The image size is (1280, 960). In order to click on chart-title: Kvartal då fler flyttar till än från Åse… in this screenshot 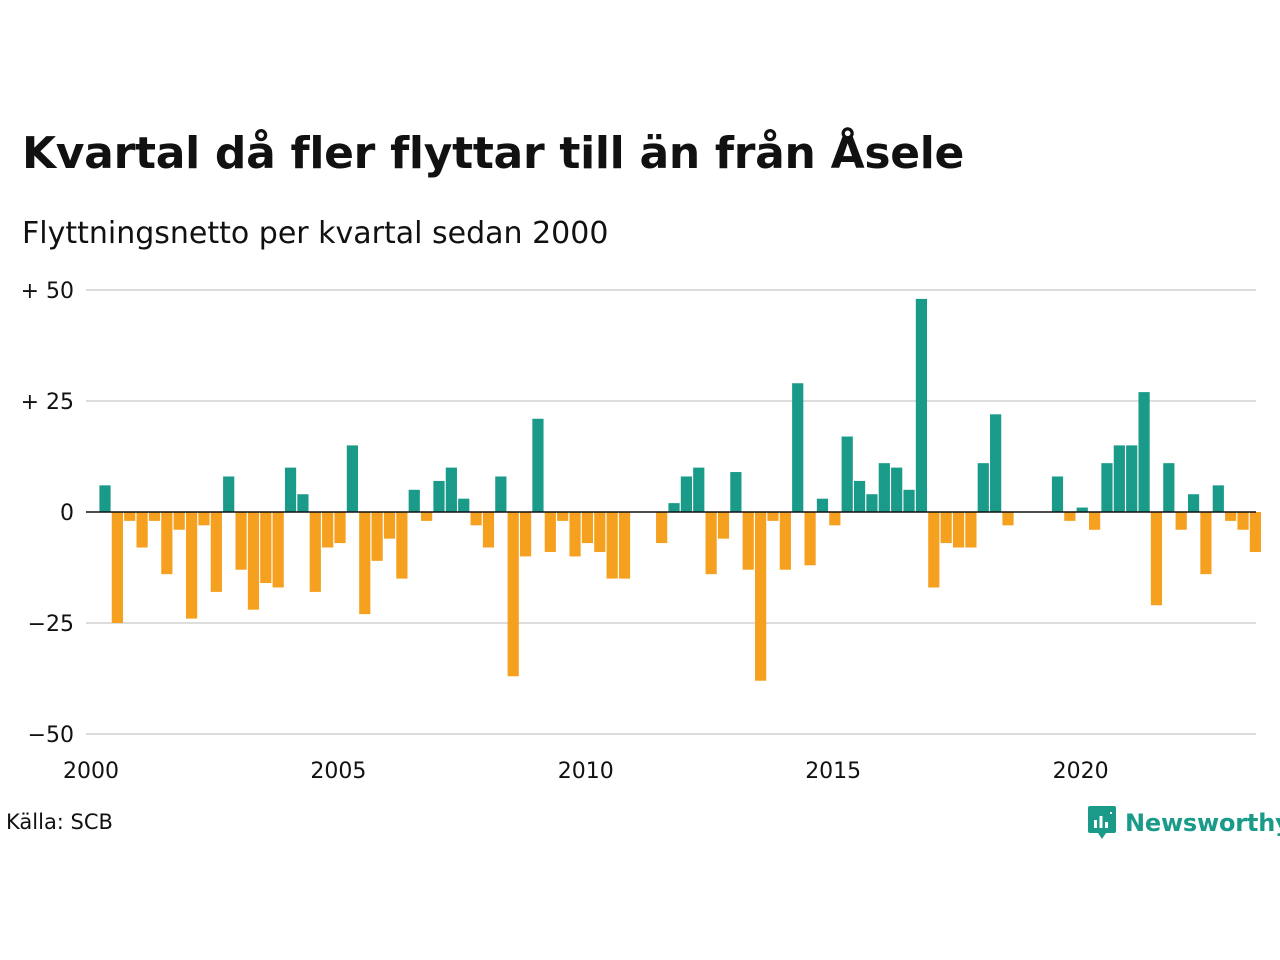, I will do `click(493, 153)`.